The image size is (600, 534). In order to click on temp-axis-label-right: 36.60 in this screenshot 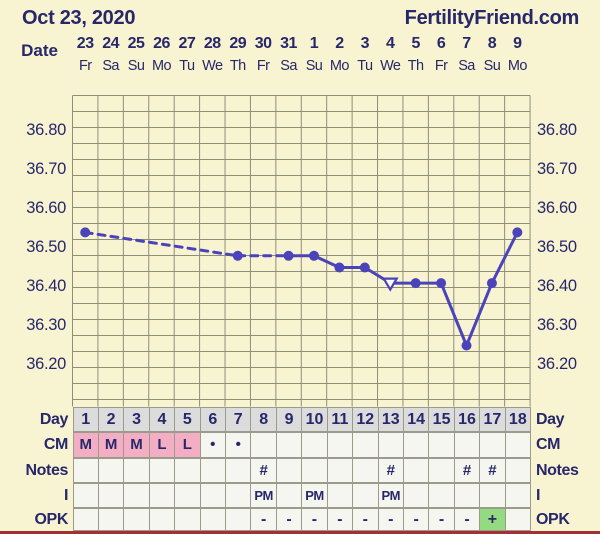, I will do `click(557, 208)`.